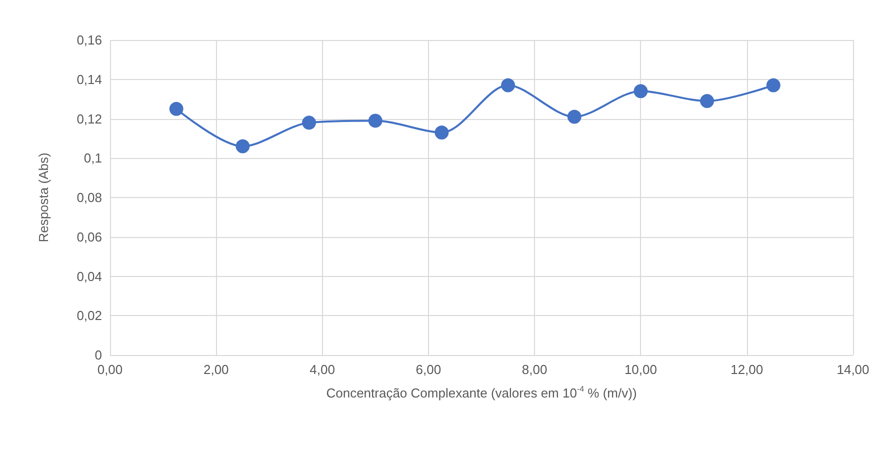 The width and height of the screenshot is (893, 450). I want to click on y-tick-label: 0,14, so click(89, 79).